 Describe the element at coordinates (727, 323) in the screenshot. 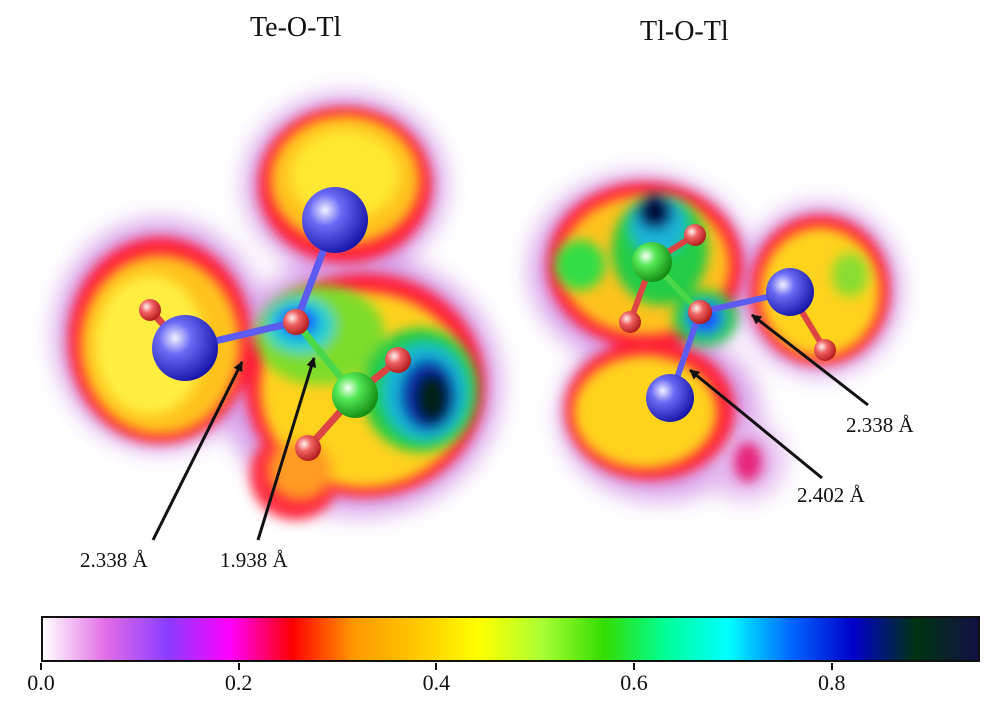

I see `right-molecule` at that location.